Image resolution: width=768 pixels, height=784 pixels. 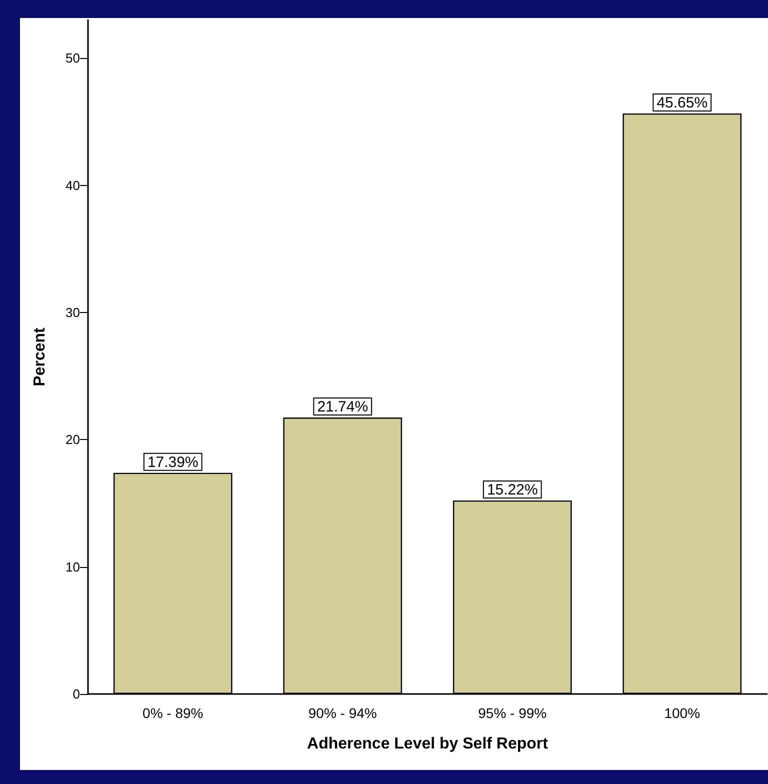 I want to click on x-axis-title: Adherence Level by Self Report, so click(x=428, y=744).